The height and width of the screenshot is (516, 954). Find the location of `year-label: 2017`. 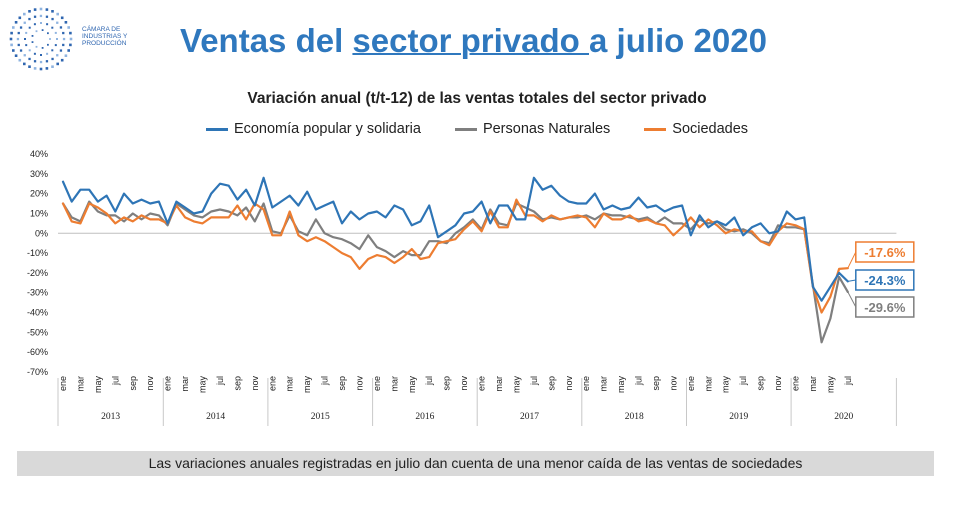

year-label: 2017 is located at coordinates (529, 417).